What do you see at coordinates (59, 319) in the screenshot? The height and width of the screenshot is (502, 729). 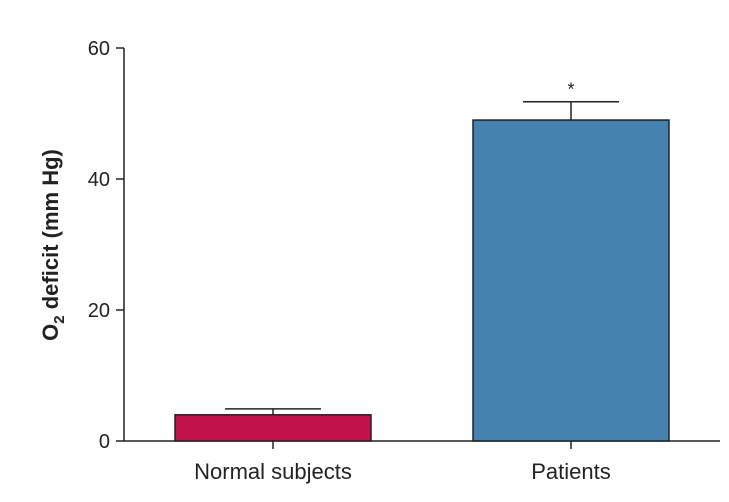 I see `y-axis-title-subscript: 2` at bounding box center [59, 319].